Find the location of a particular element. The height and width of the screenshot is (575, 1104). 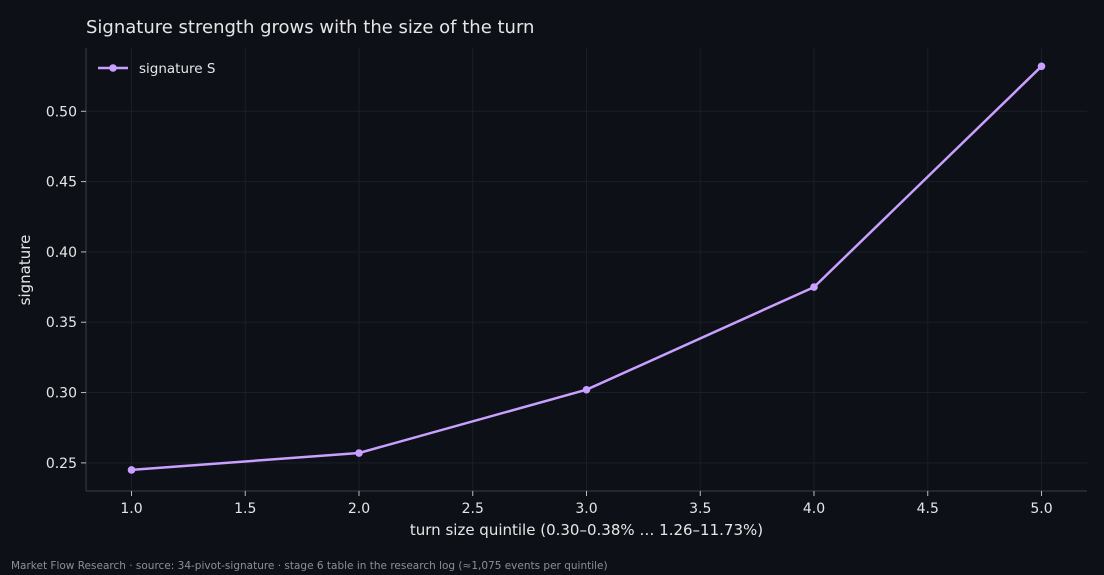

x-tick-label: 5.0 is located at coordinates (1041, 509).